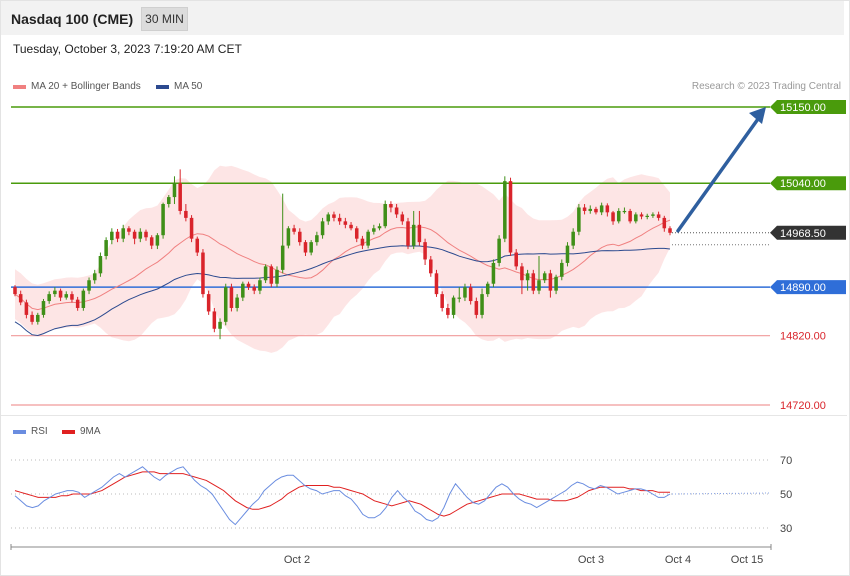 The image size is (850, 576). Describe the element at coordinates (678, 560) in the screenshot. I see `x-tick-label: Oct 4` at that location.